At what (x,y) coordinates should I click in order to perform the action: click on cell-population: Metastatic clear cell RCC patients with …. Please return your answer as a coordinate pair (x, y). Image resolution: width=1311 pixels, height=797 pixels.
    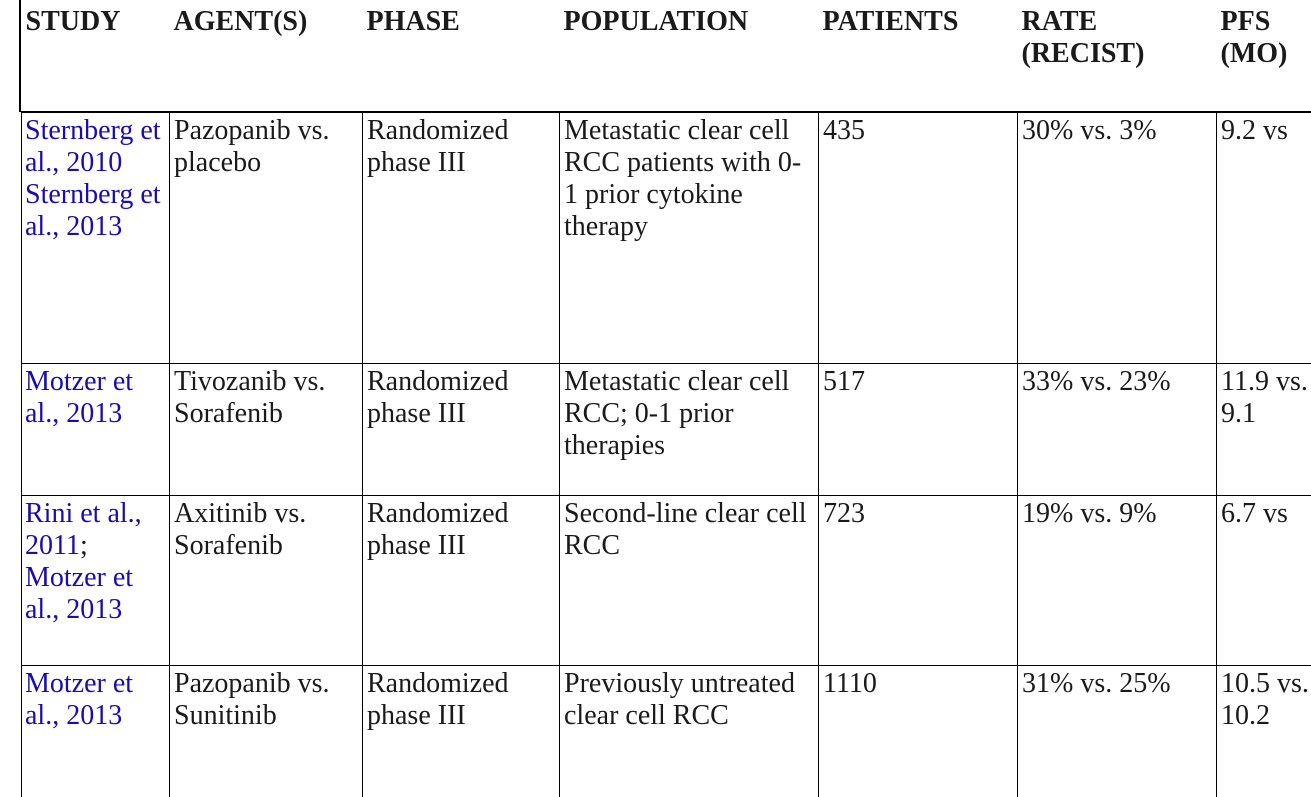
    Looking at the image, I should click on (689, 237).